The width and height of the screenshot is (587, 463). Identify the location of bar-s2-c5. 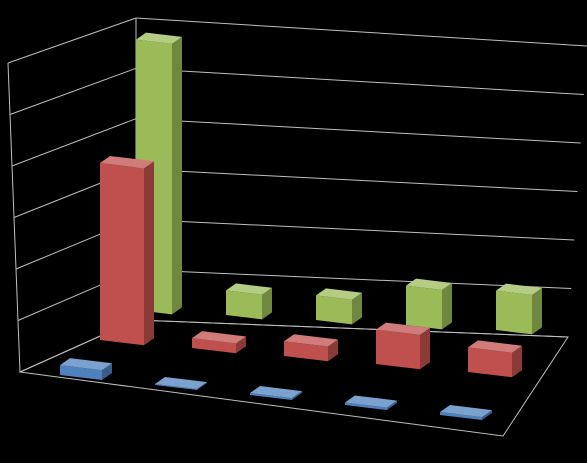
(495, 359).